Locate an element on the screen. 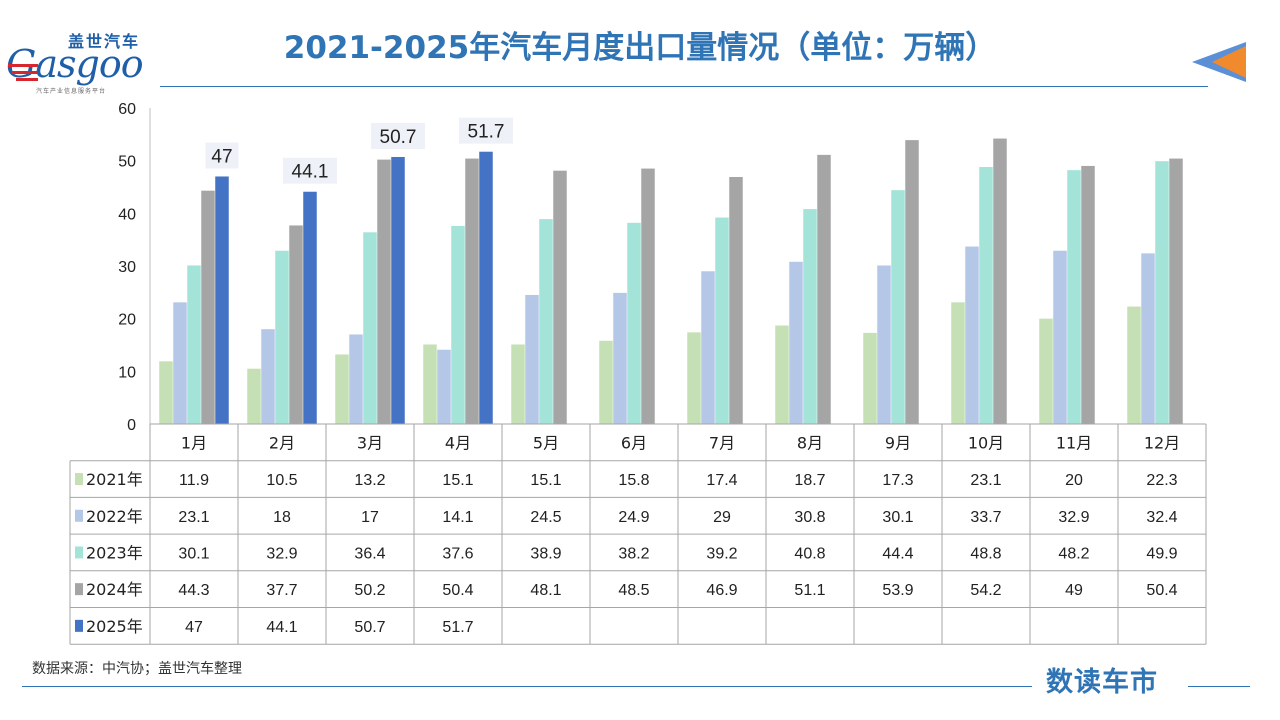  x-tick-label: 7月 is located at coordinates (722, 442).